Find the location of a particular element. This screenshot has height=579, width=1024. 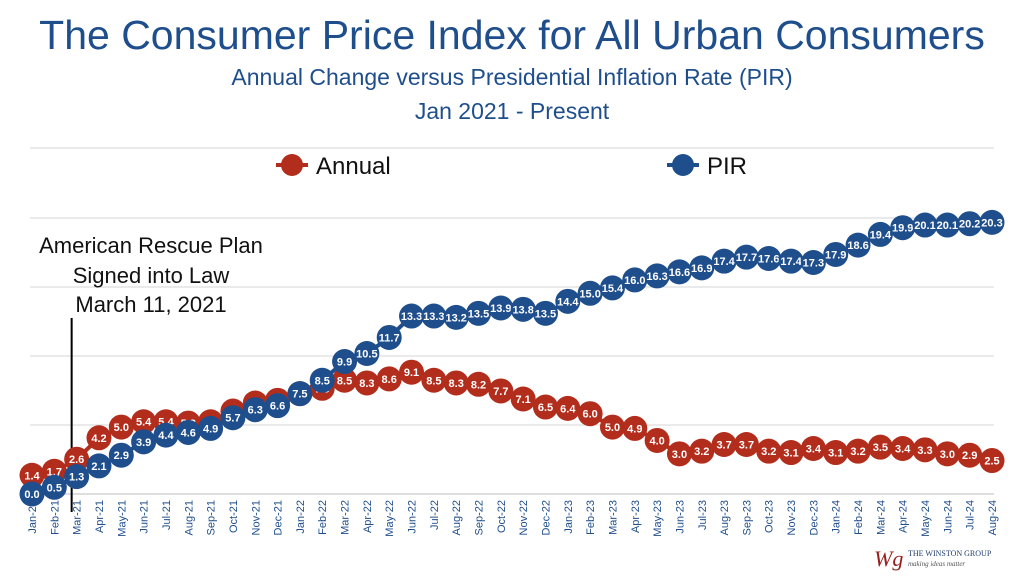

data-label: 17.4 is located at coordinates (724, 262).